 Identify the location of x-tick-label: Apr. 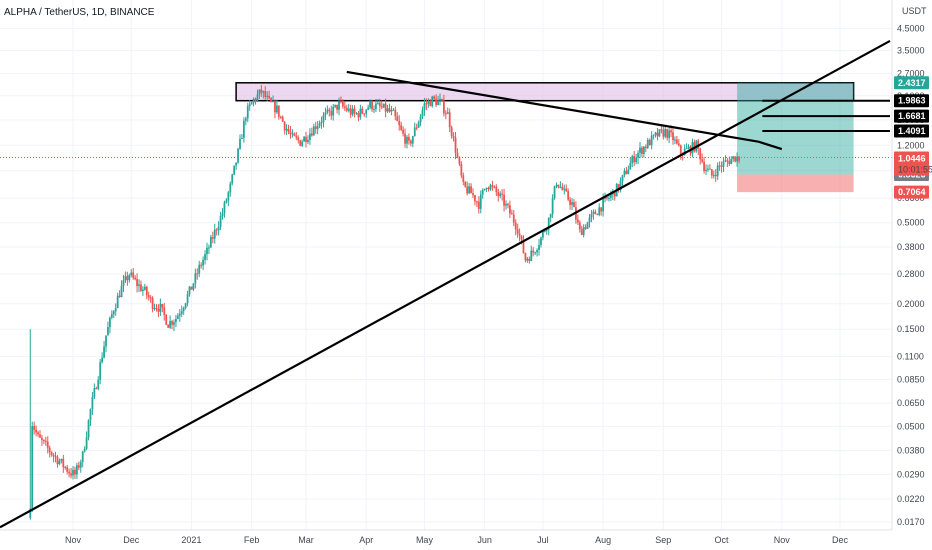
(366, 540).